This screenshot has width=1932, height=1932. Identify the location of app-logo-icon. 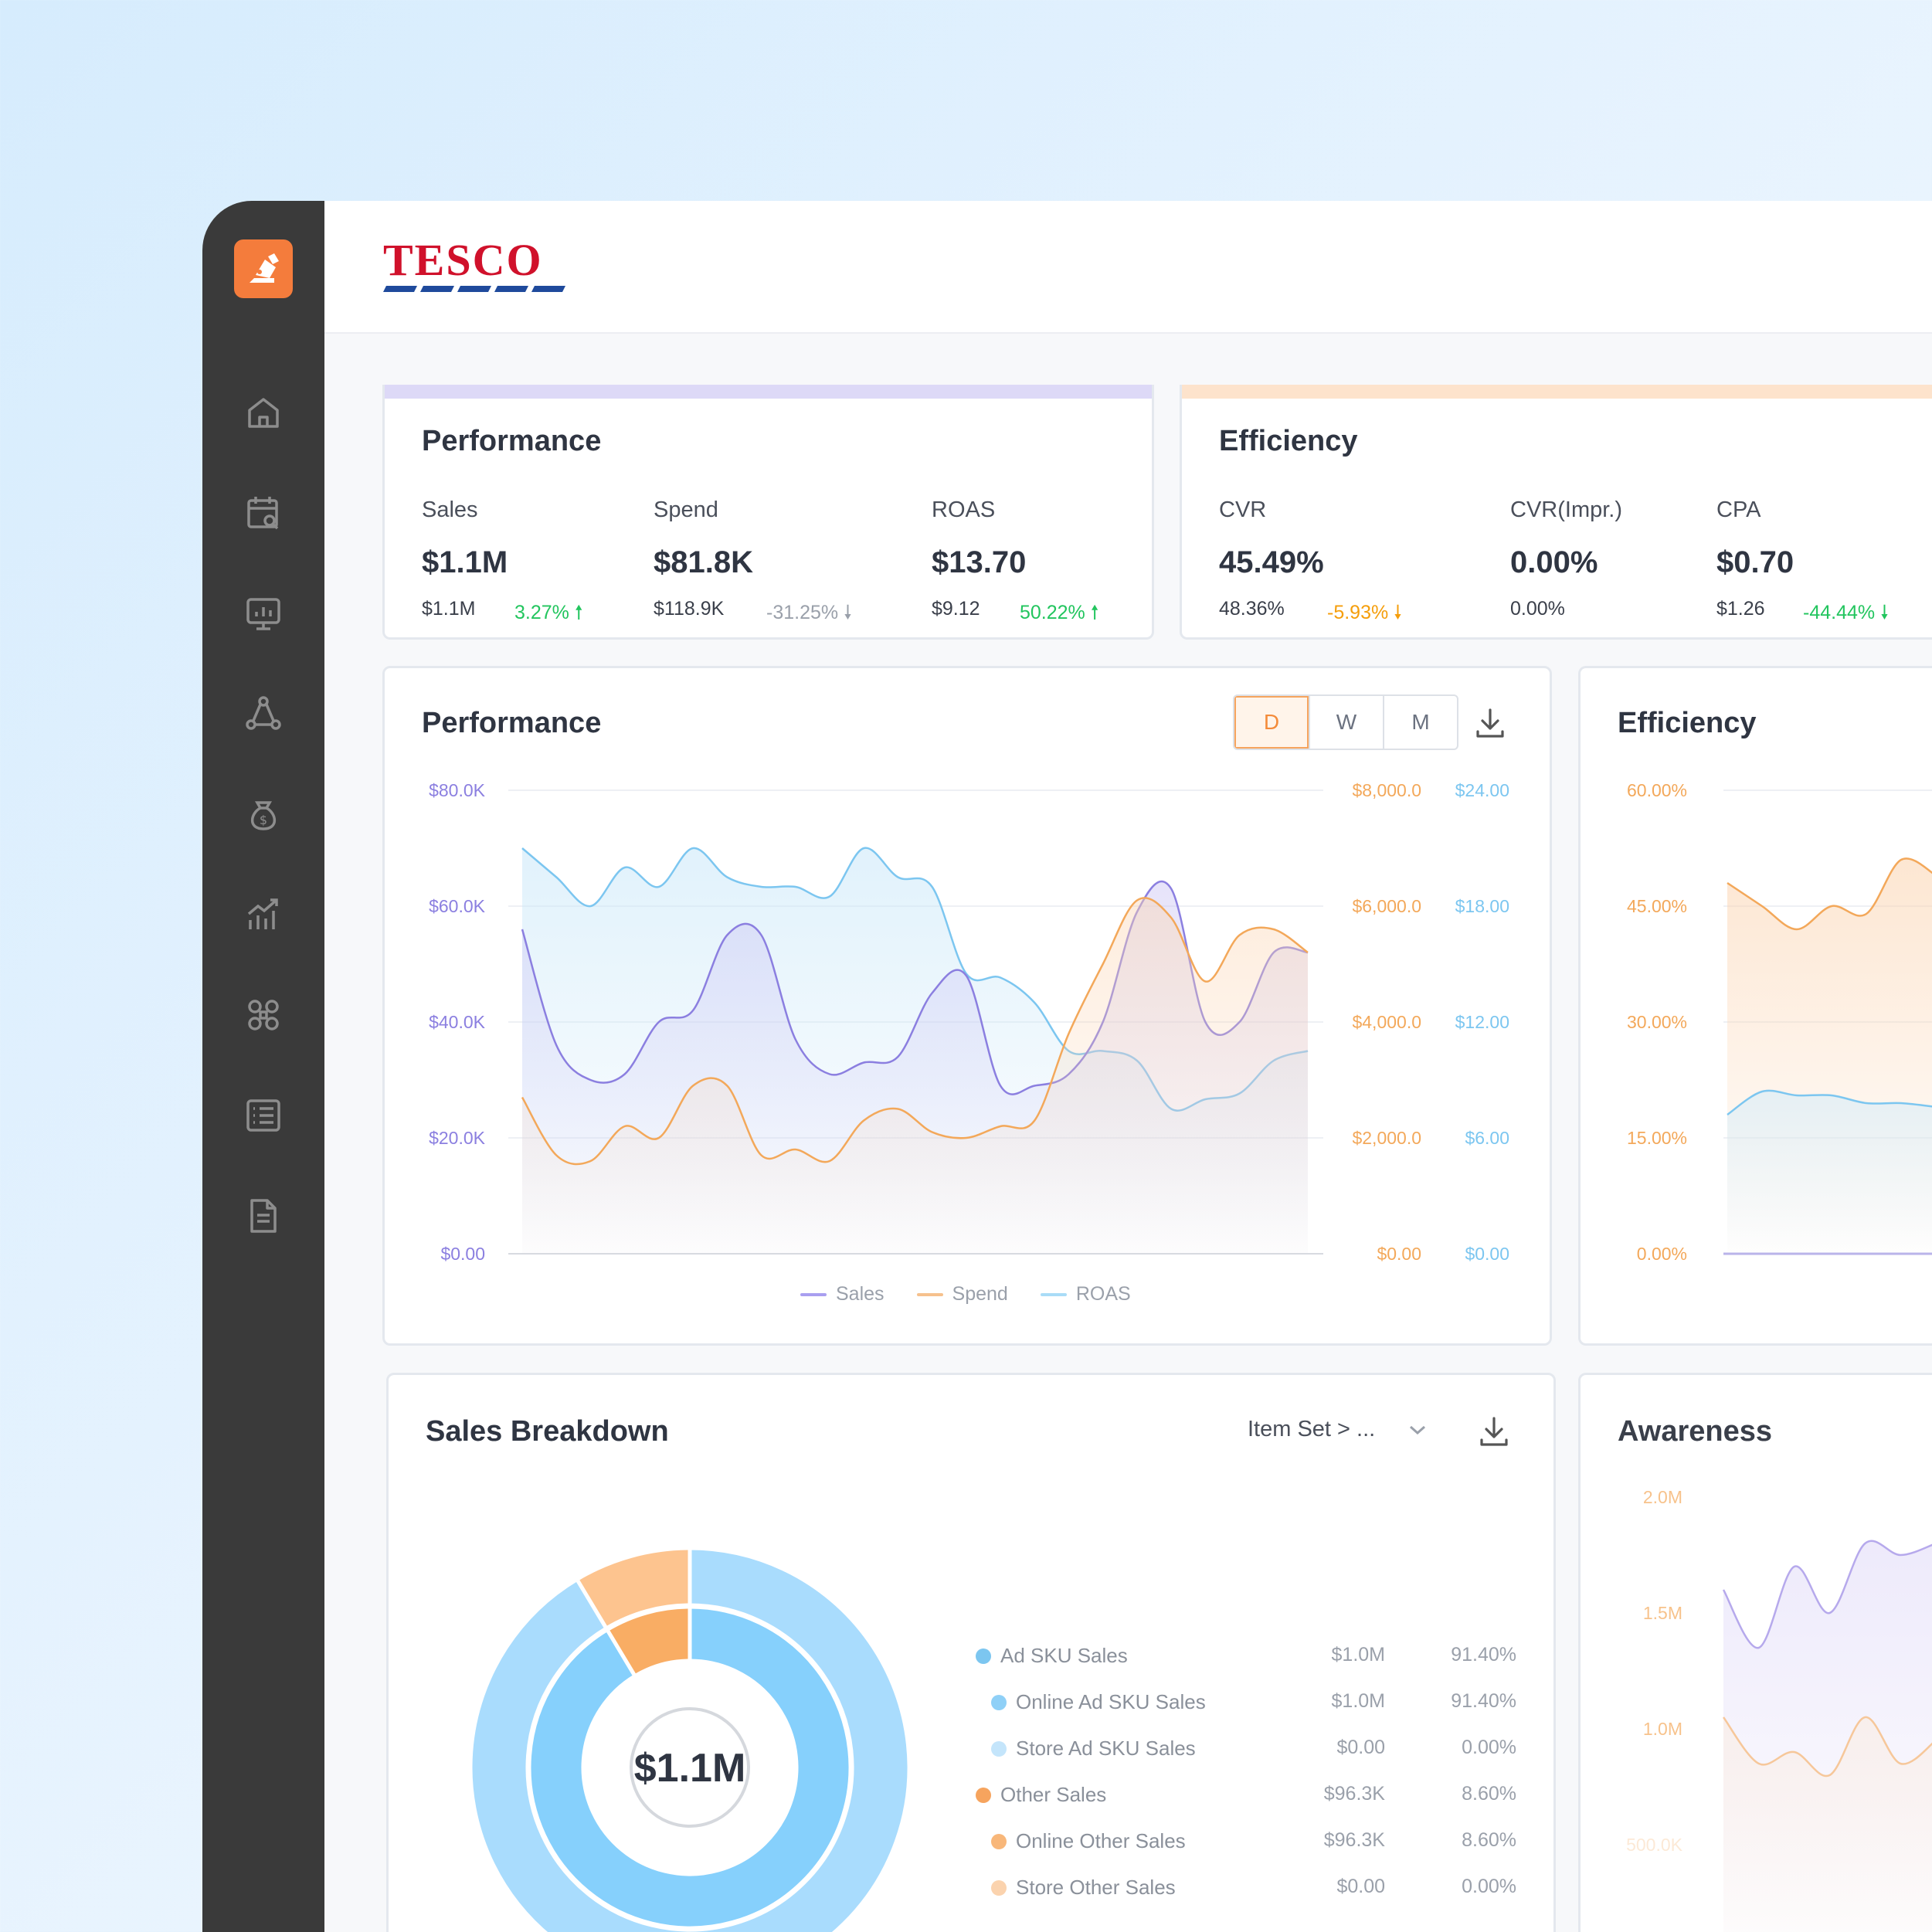
(264, 269).